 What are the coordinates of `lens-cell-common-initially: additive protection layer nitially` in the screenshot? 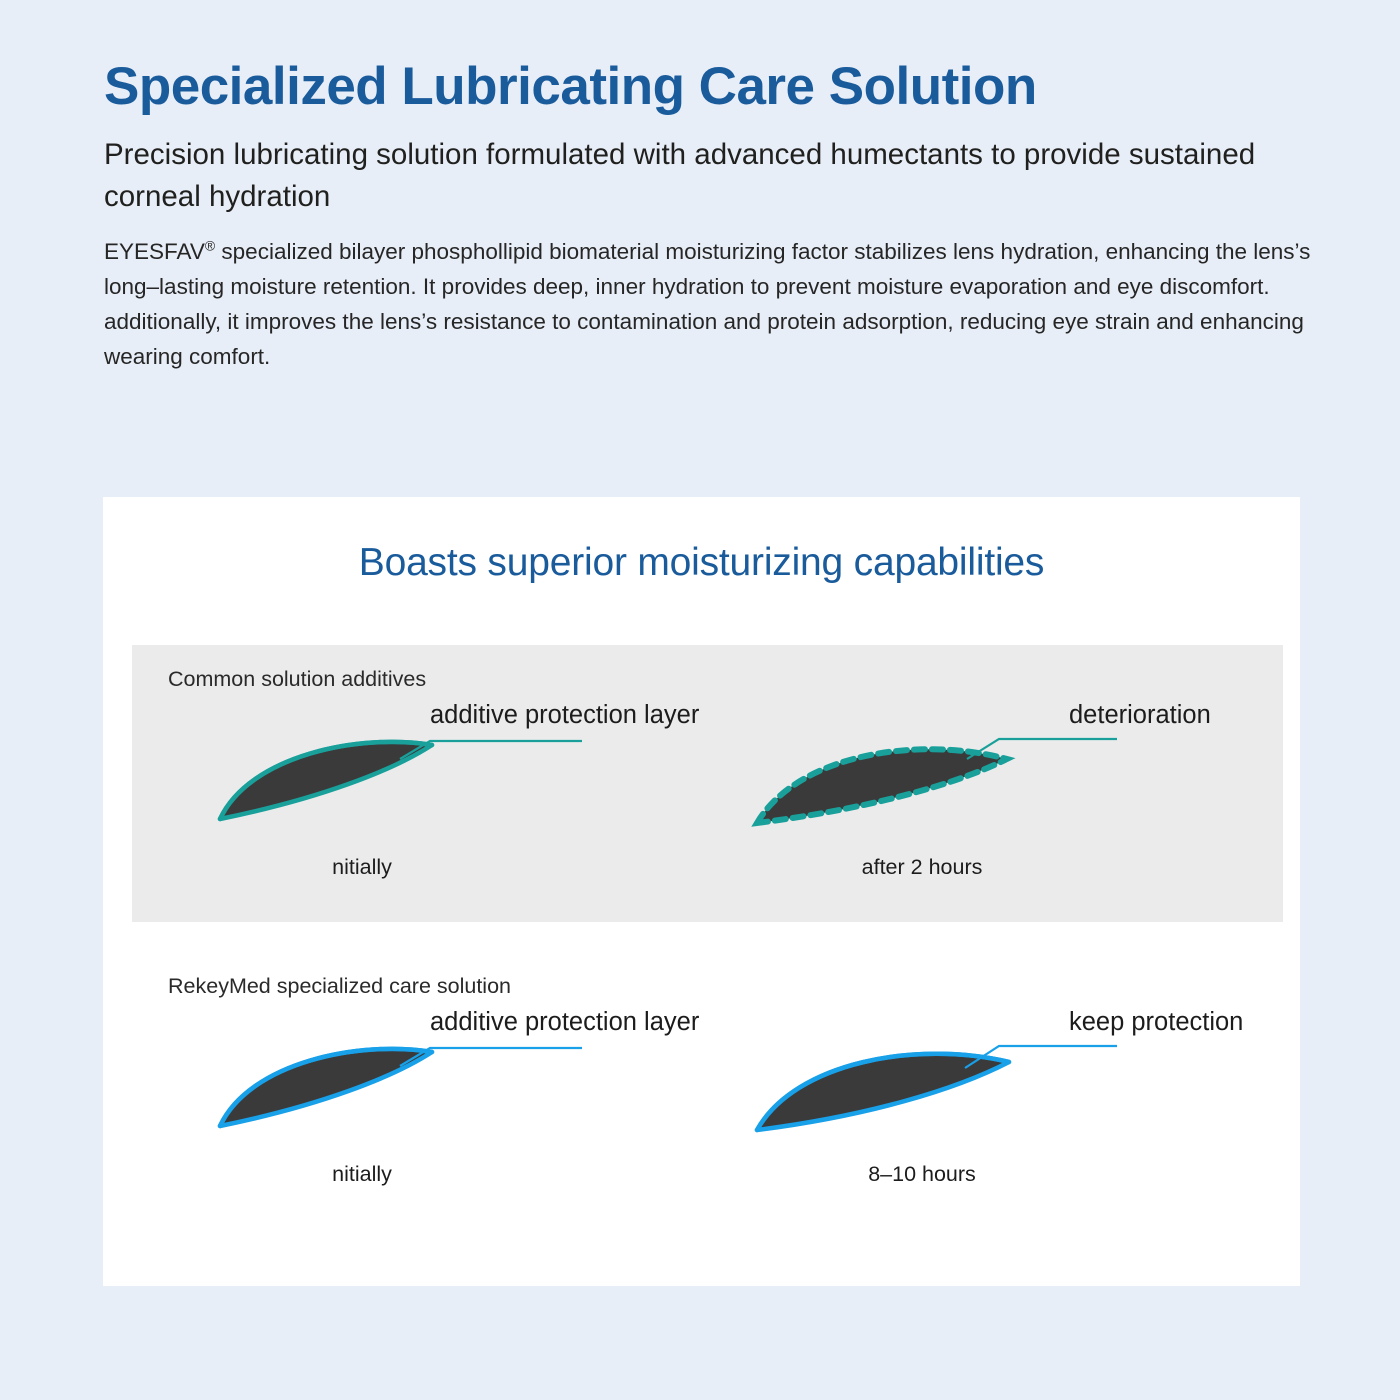 It's located at (415, 783).